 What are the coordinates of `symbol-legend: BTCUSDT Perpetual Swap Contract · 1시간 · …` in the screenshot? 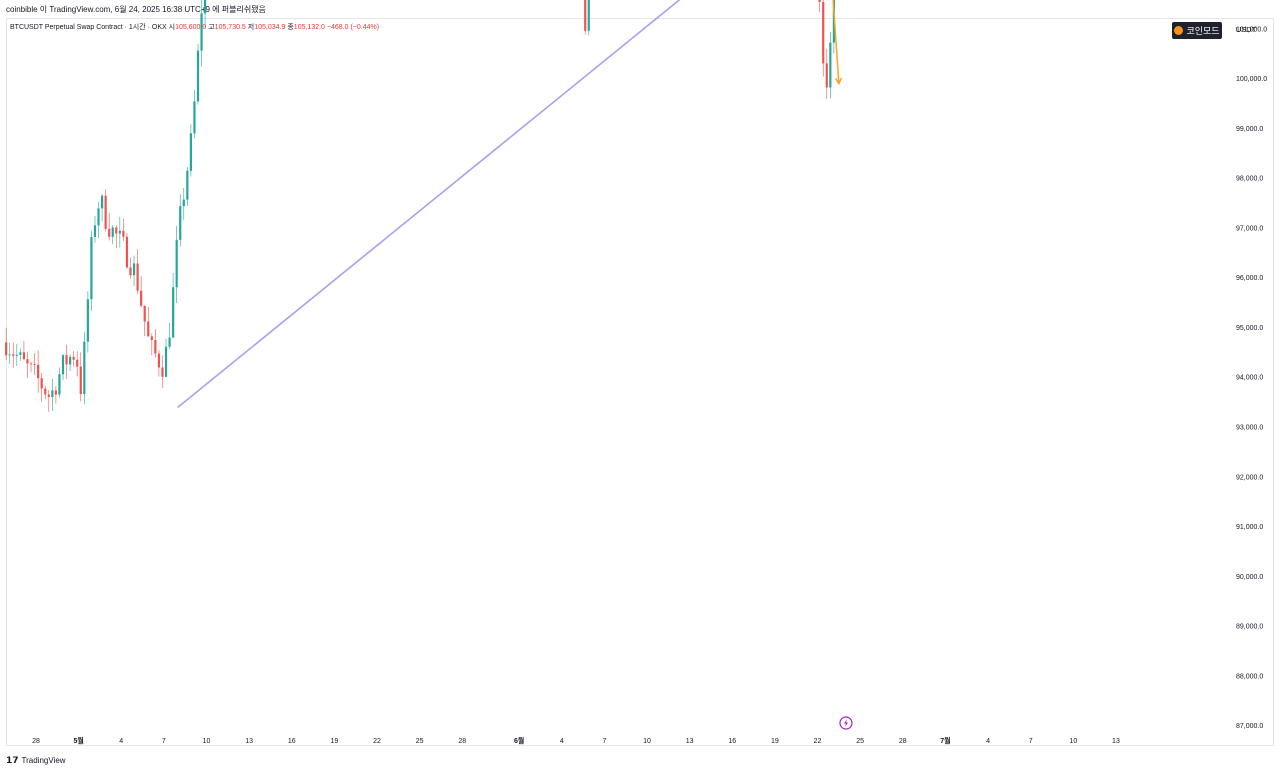 It's located at (194, 27).